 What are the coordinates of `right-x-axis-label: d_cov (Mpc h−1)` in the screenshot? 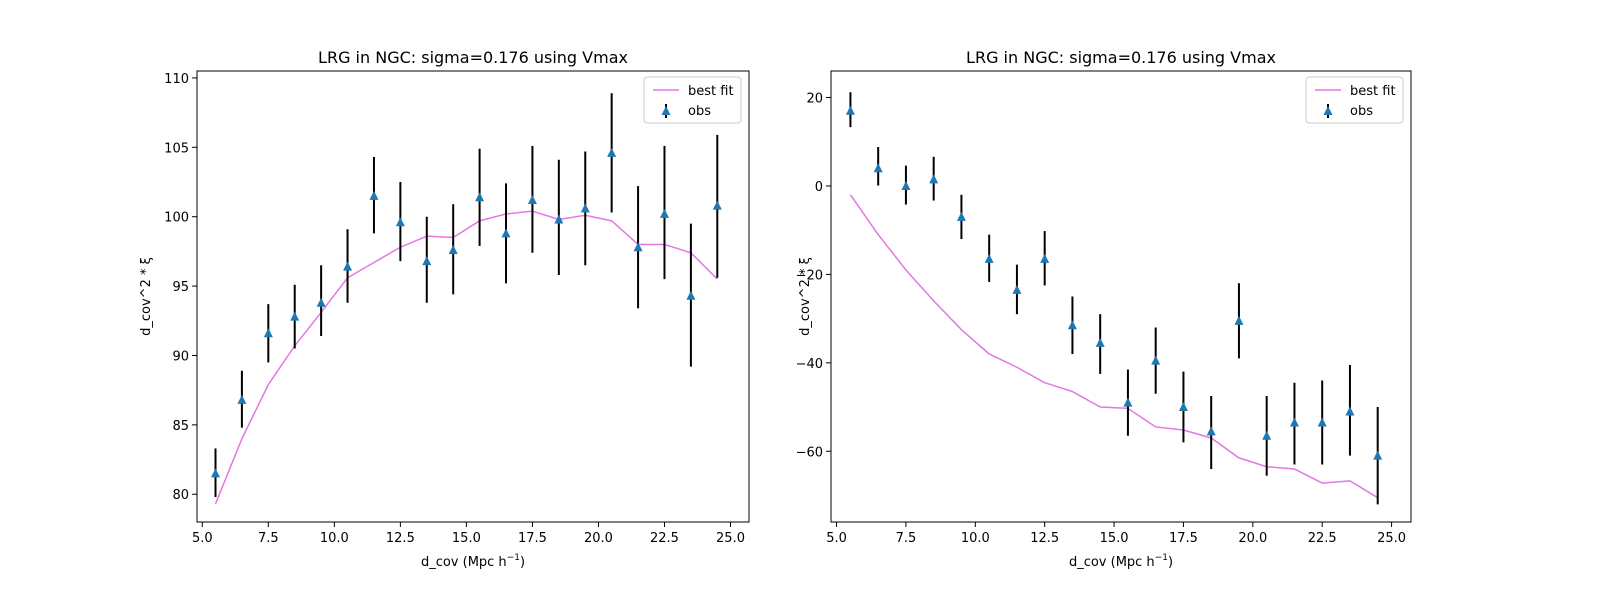 It's located at (1121, 561).